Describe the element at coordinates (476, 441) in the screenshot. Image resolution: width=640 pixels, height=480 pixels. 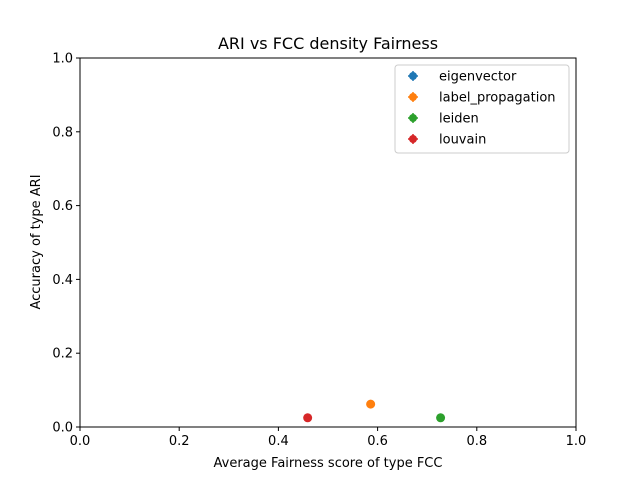
I see `x-tick-label: 0.8` at that location.